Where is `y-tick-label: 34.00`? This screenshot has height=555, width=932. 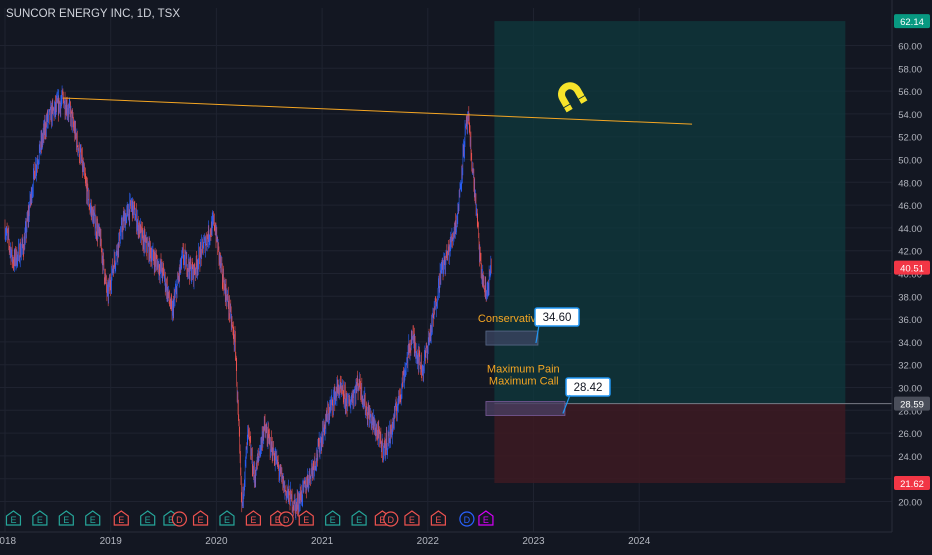 y-tick-label: 34.00 is located at coordinates (910, 343).